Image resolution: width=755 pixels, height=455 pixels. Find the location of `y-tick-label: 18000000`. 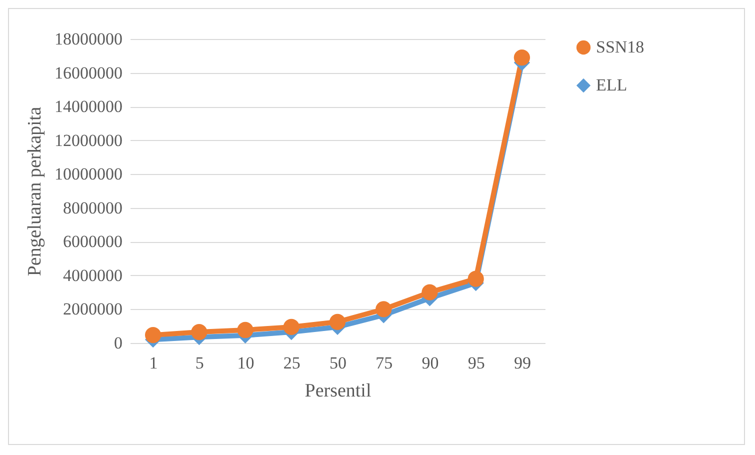

y-tick-label: 18000000 is located at coordinates (88, 39).